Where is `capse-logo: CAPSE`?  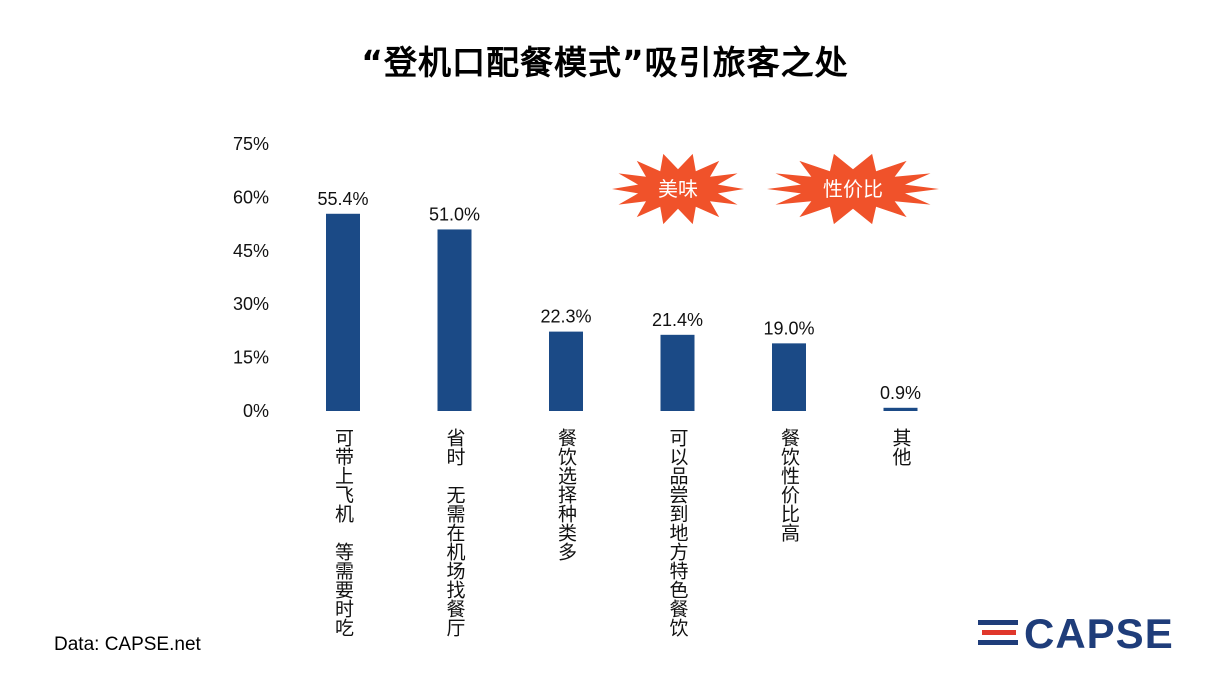 capse-logo: CAPSE is located at coordinates (1083, 633).